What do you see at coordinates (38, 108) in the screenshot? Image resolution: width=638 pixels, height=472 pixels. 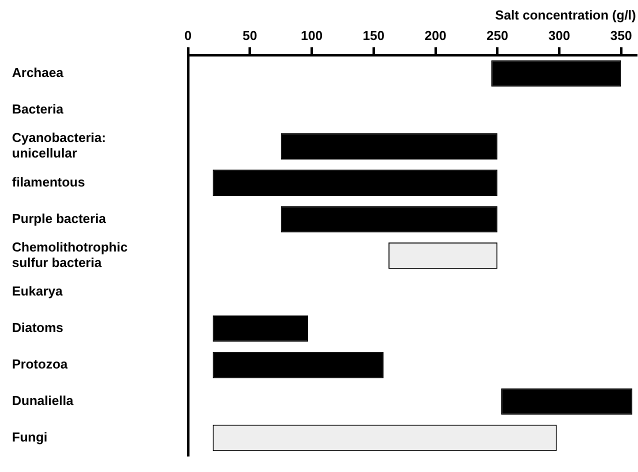 I see `y-tick-label: Bacteria` at bounding box center [38, 108].